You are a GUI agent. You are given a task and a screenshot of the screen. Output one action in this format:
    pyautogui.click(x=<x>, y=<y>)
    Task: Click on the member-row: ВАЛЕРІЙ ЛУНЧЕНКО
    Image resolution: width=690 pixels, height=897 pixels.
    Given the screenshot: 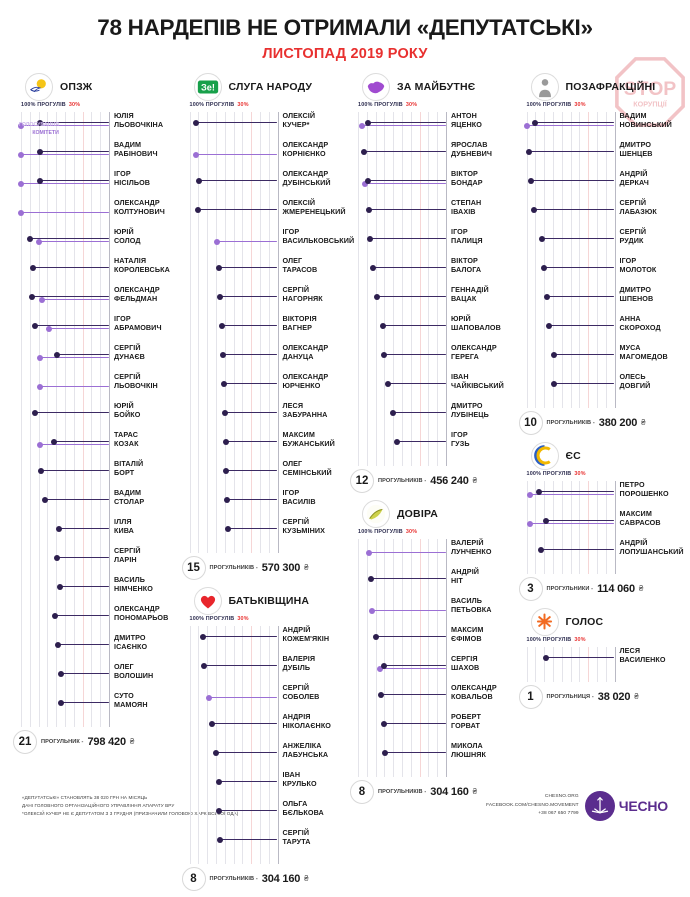 What is the action you would take?
    pyautogui.click(x=424, y=553)
    